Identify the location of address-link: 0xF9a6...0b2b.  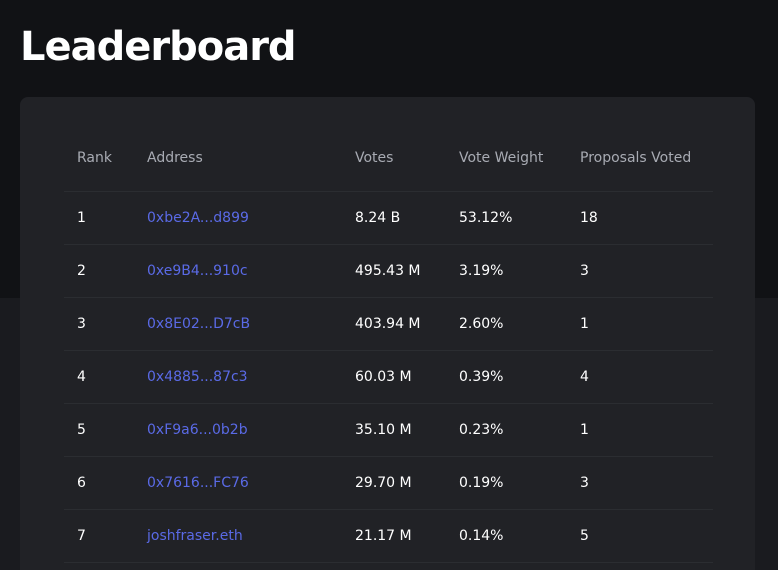
(197, 430).